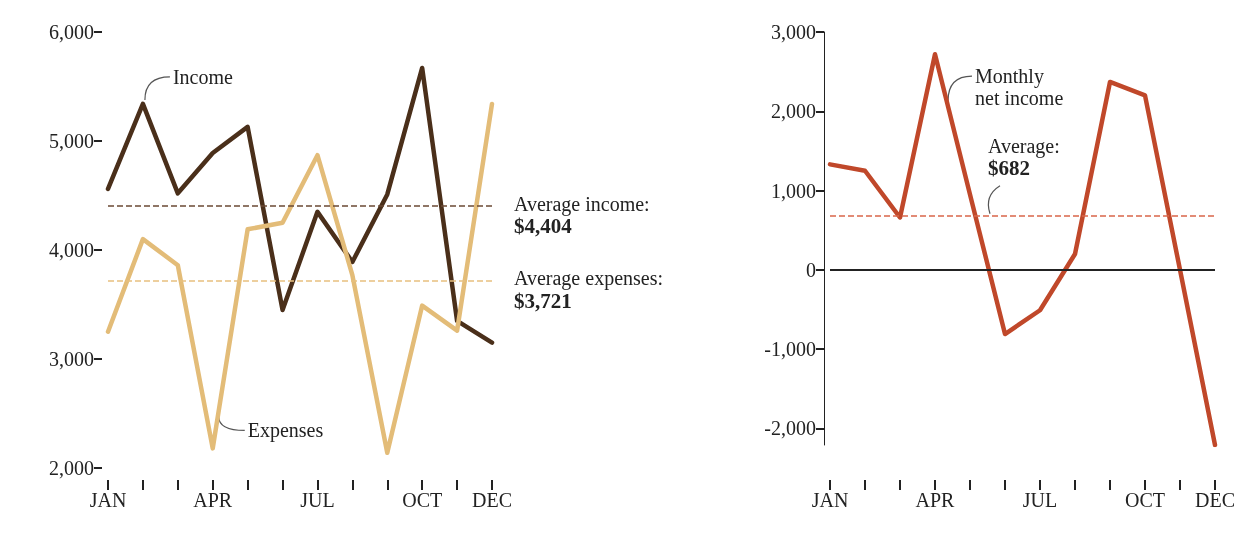 The width and height of the screenshot is (1253, 536). What do you see at coordinates (285, 431) in the screenshot?
I see `series-label: Expenses` at bounding box center [285, 431].